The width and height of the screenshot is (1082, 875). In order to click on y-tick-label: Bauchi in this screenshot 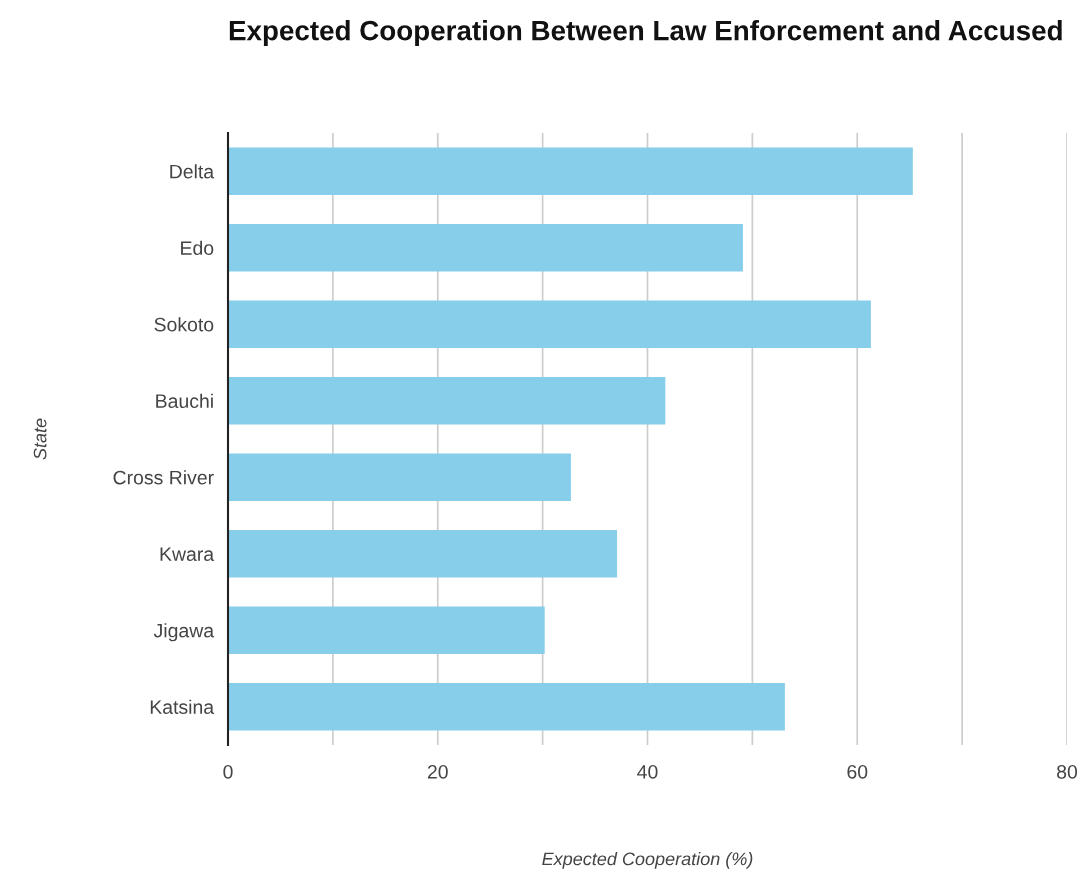, I will do `click(184, 400)`.